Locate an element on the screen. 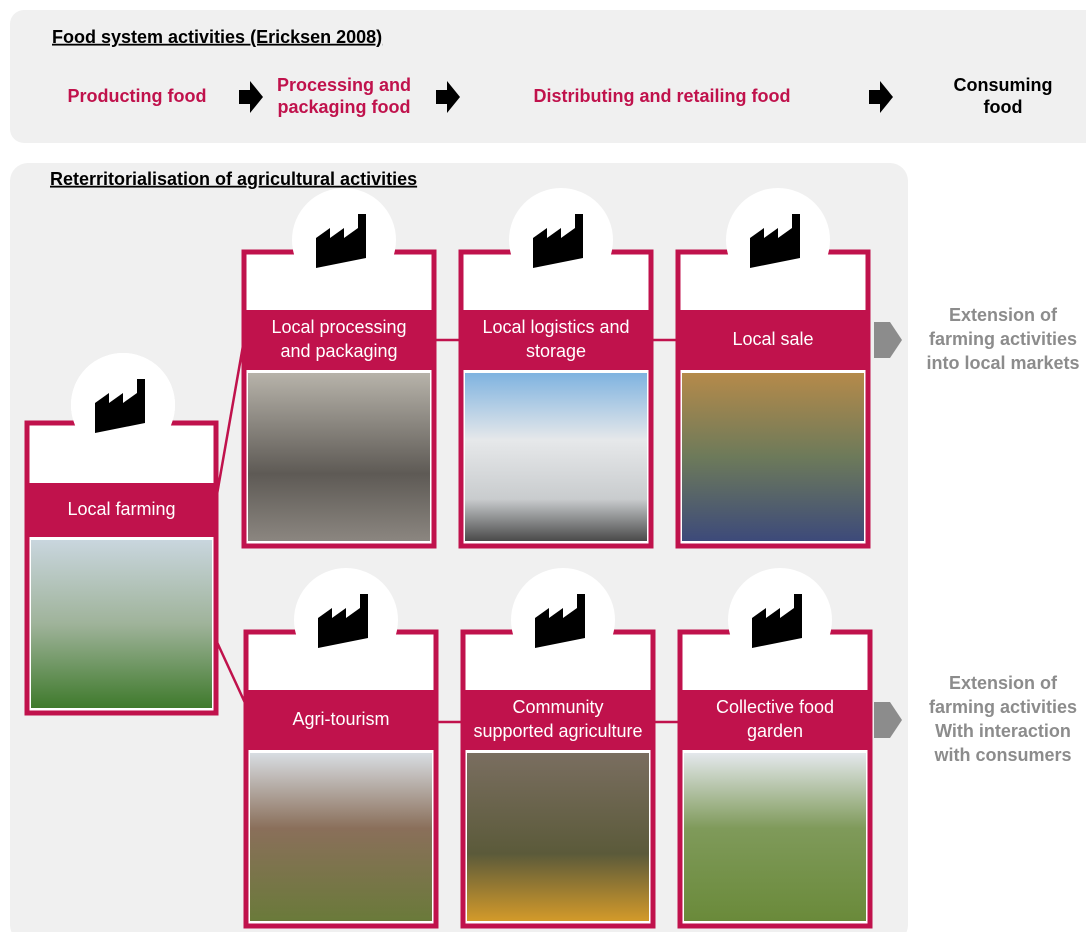 This screenshot has width=1086, height=932. box-label: and packaging is located at coordinates (338, 351).